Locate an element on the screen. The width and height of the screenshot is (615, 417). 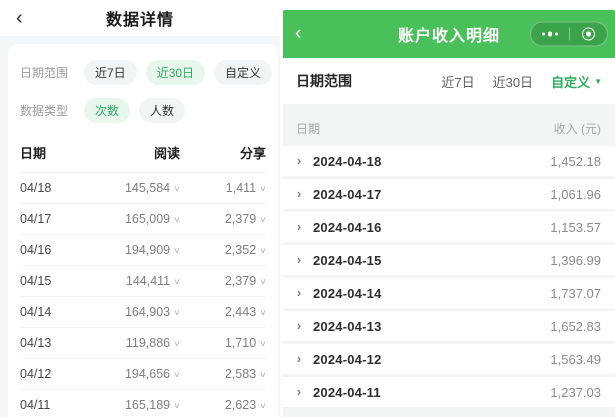
row-shares: 2,352 ∨ is located at coordinates (223, 250).